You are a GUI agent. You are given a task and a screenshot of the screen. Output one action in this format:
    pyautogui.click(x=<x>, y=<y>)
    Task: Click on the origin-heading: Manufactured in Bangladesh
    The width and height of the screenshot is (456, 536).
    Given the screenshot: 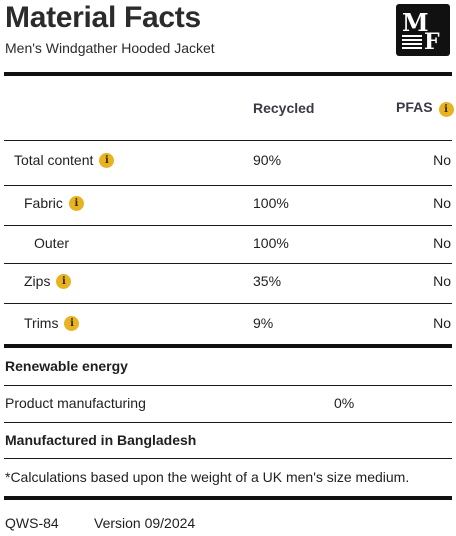 What is the action you would take?
    pyautogui.click(x=101, y=440)
    